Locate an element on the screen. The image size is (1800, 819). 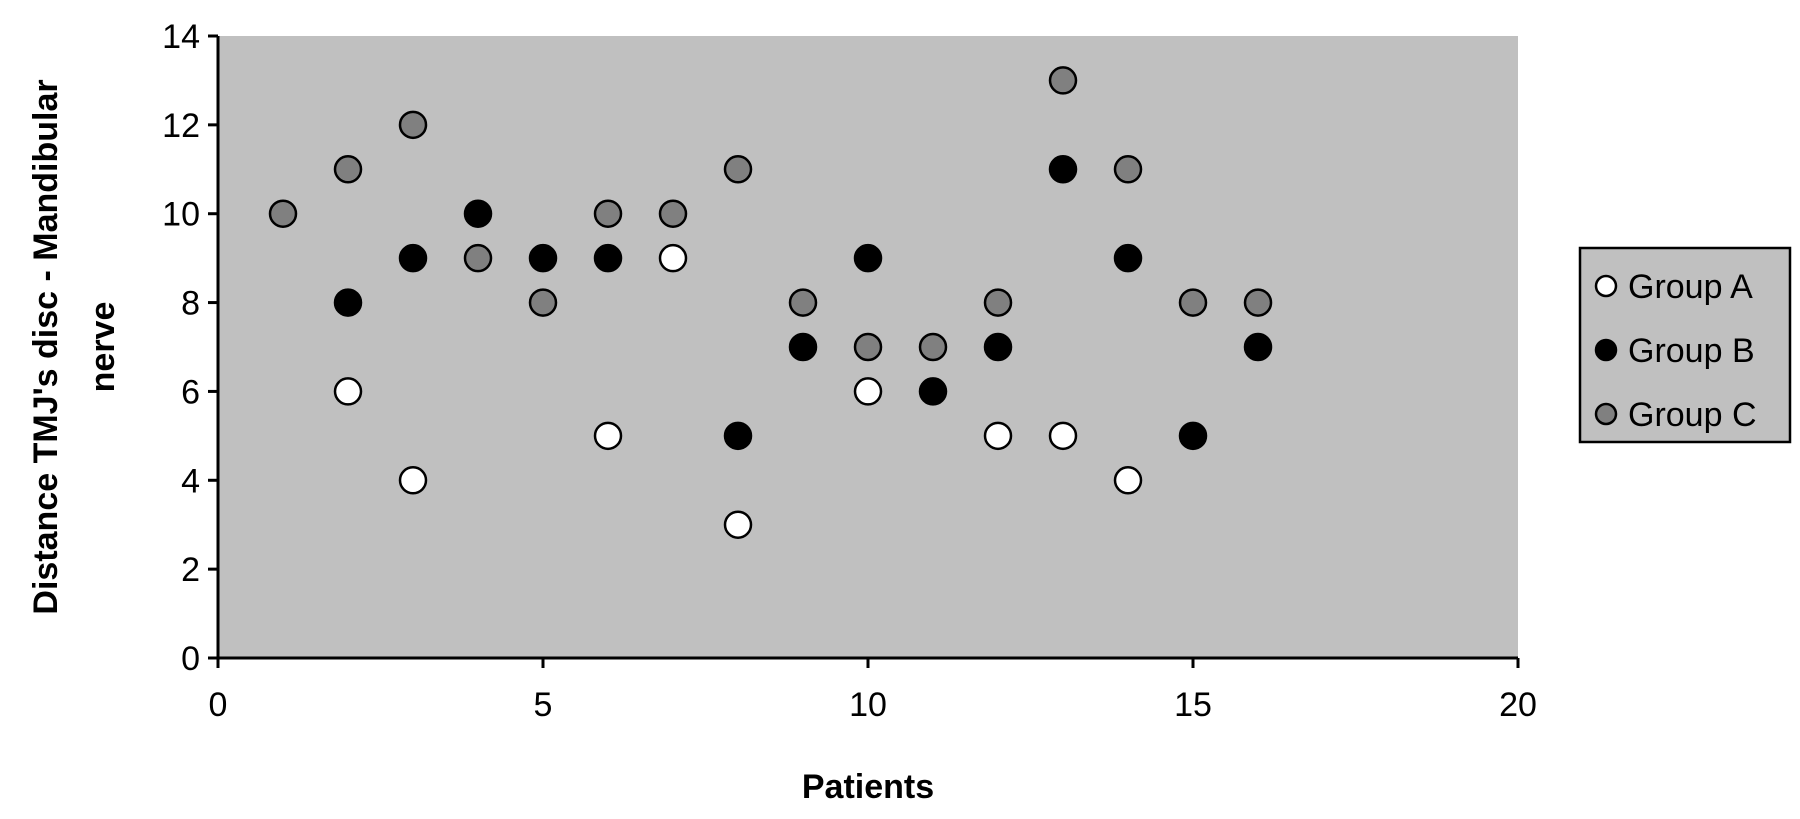
y-tick-label: 2 is located at coordinates (190, 570).